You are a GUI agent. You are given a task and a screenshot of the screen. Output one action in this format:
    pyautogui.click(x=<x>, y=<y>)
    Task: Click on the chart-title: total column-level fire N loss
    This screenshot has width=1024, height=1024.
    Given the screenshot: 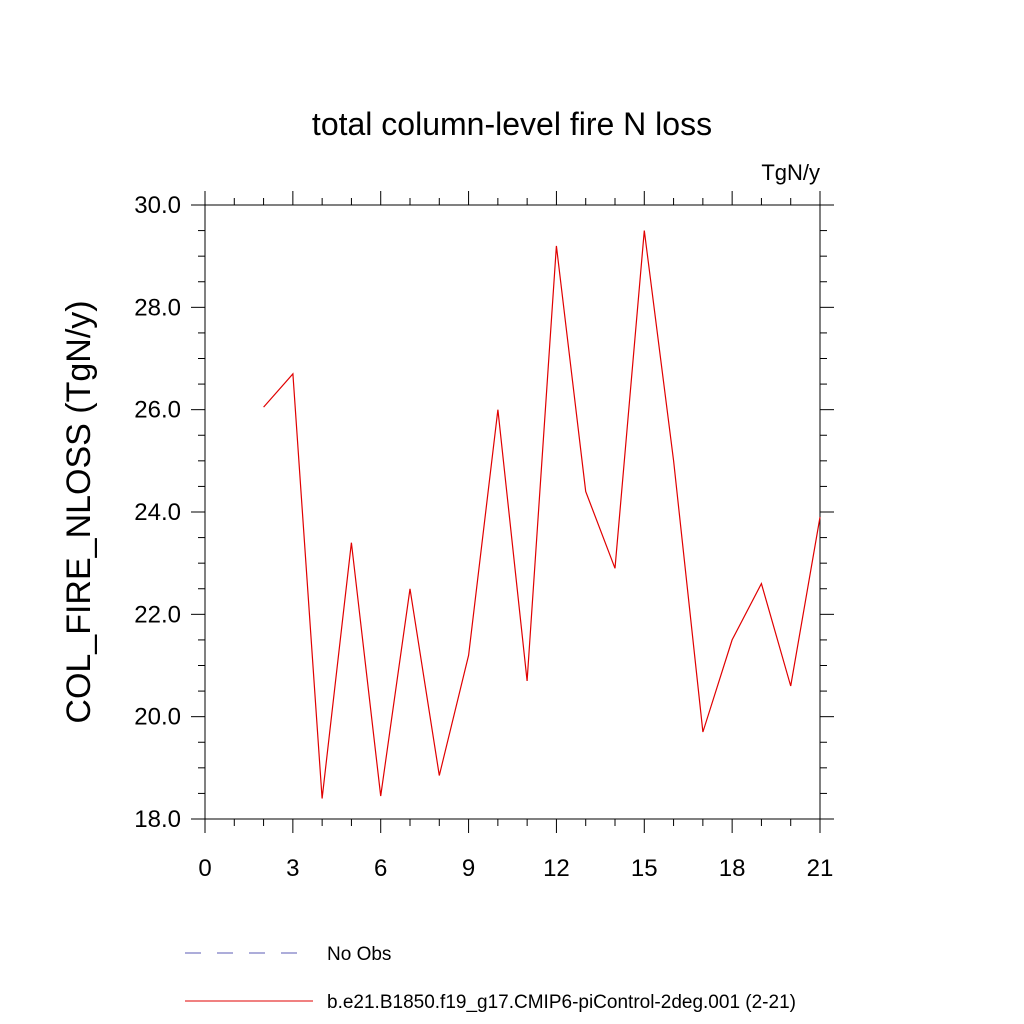 What is the action you would take?
    pyautogui.click(x=512, y=124)
    